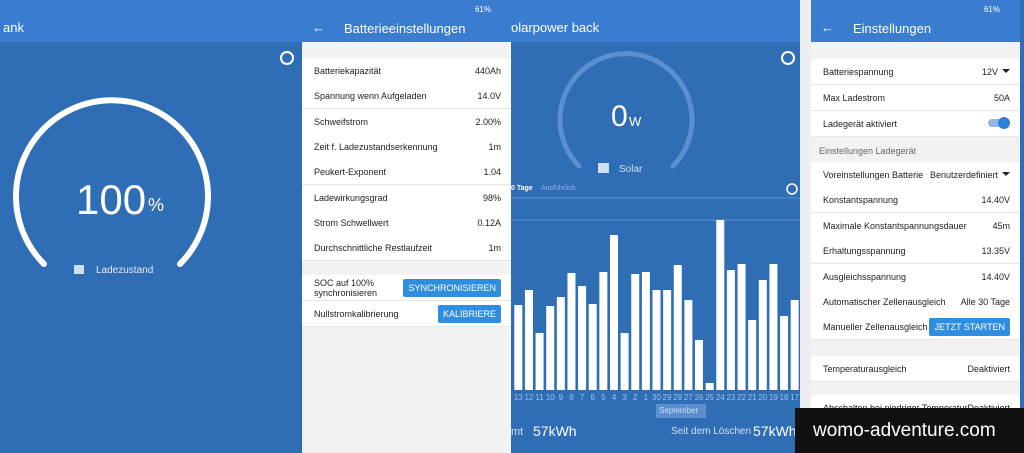 The width and height of the screenshot is (1024, 453). Describe the element at coordinates (405, 28) in the screenshot. I see `header-title: Batterieeinstellungen` at that location.